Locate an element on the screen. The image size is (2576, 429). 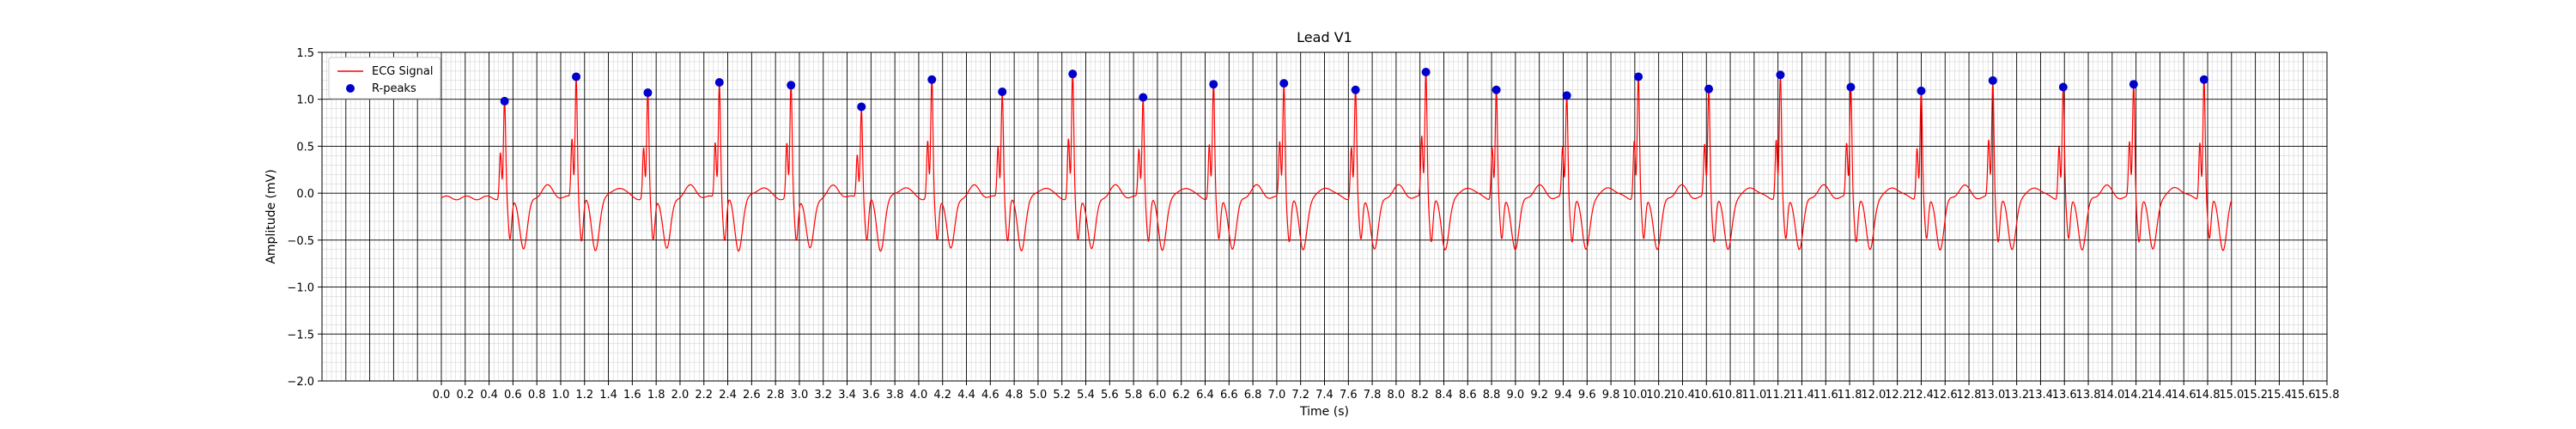
x-tick-label: 1.4 is located at coordinates (608, 395).